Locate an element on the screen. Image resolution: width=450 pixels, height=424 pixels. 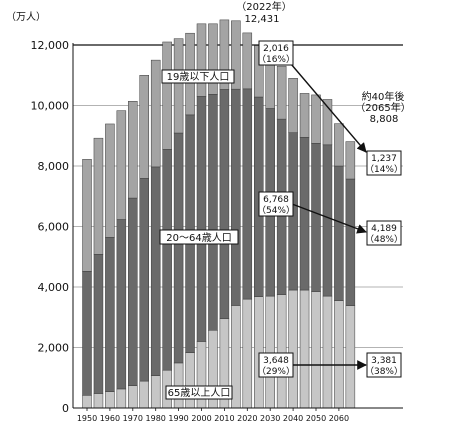
unit-label: （万人） is located at coordinates (26, 17).